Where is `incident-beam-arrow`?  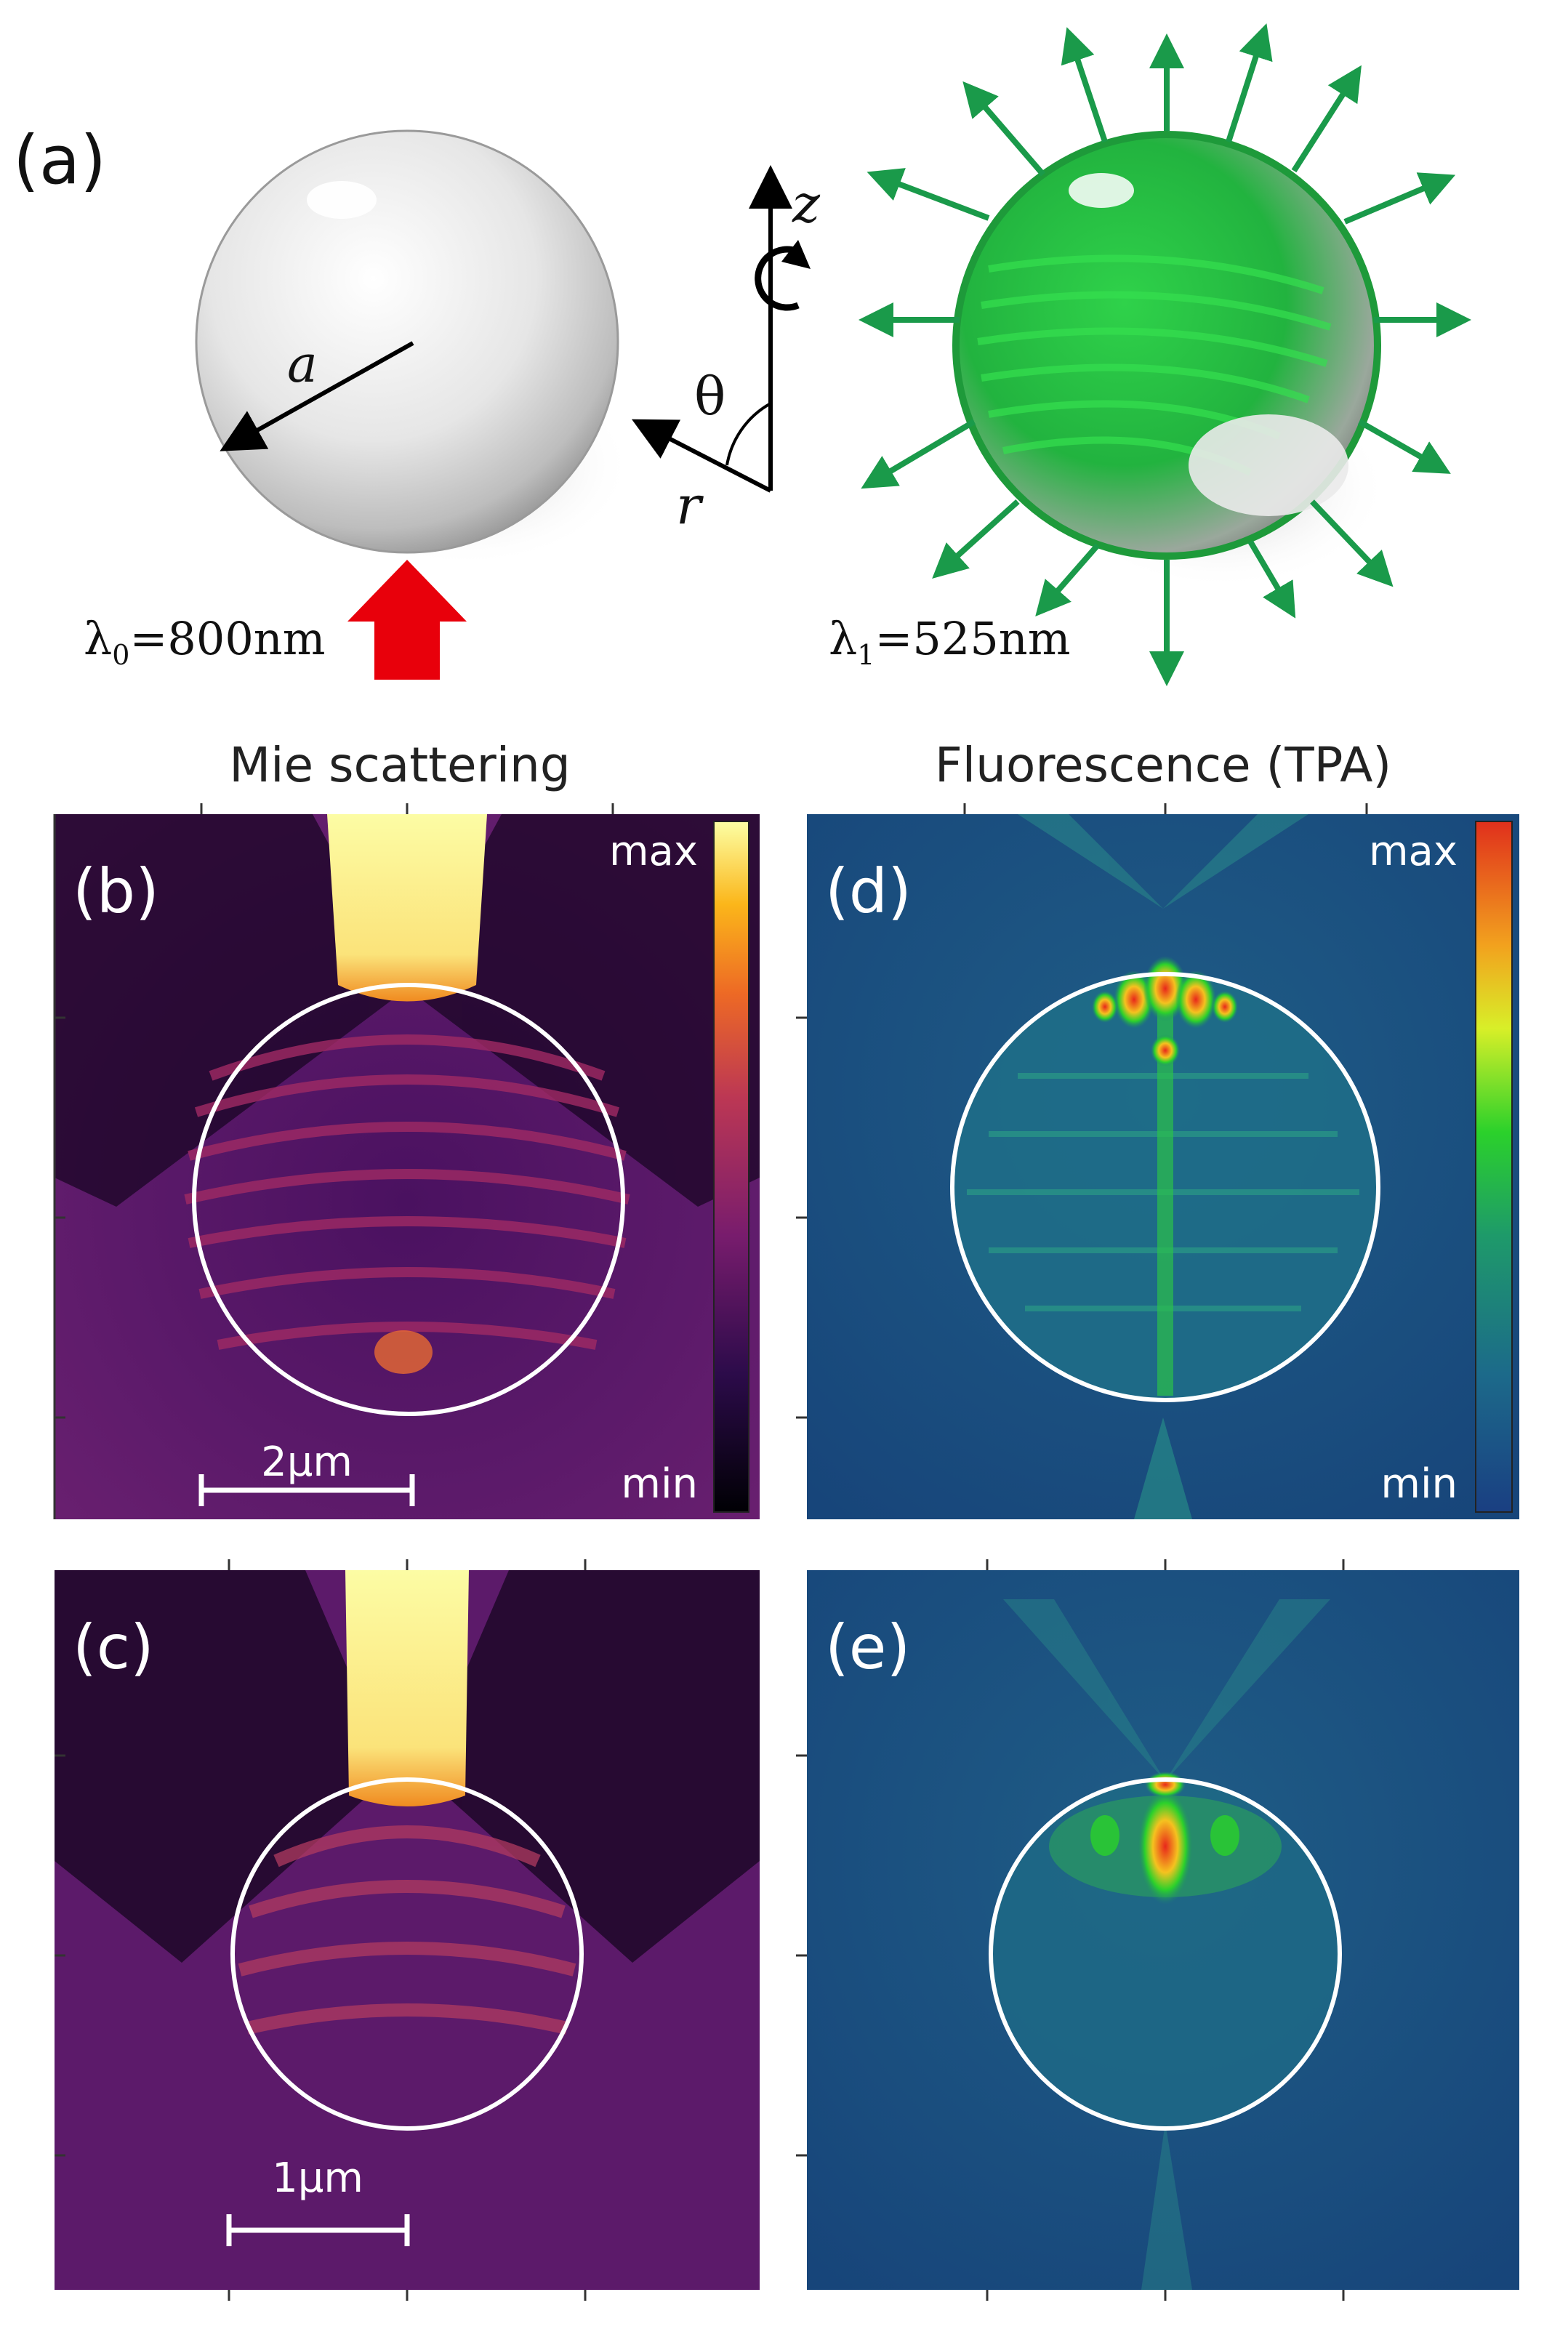
incident-beam-arrow is located at coordinates (407, 620).